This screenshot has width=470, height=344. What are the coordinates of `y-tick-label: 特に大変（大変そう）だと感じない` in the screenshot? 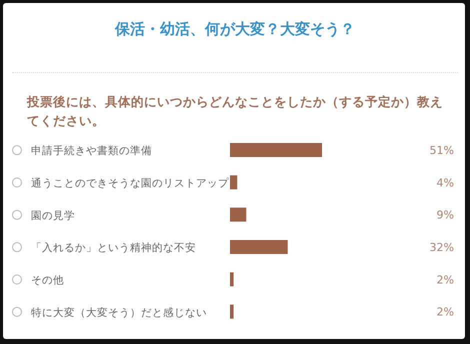 It's located at (119, 312).